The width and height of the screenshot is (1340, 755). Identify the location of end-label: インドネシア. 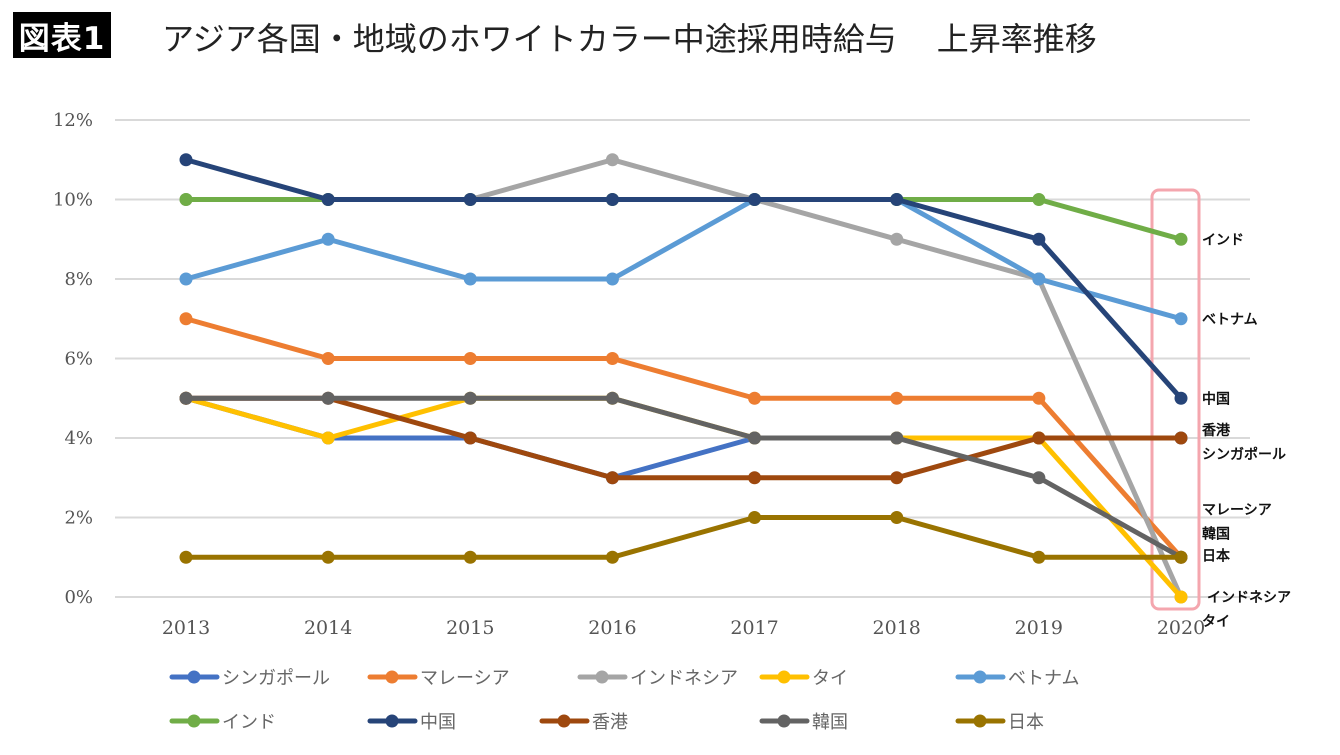
(1249, 598).